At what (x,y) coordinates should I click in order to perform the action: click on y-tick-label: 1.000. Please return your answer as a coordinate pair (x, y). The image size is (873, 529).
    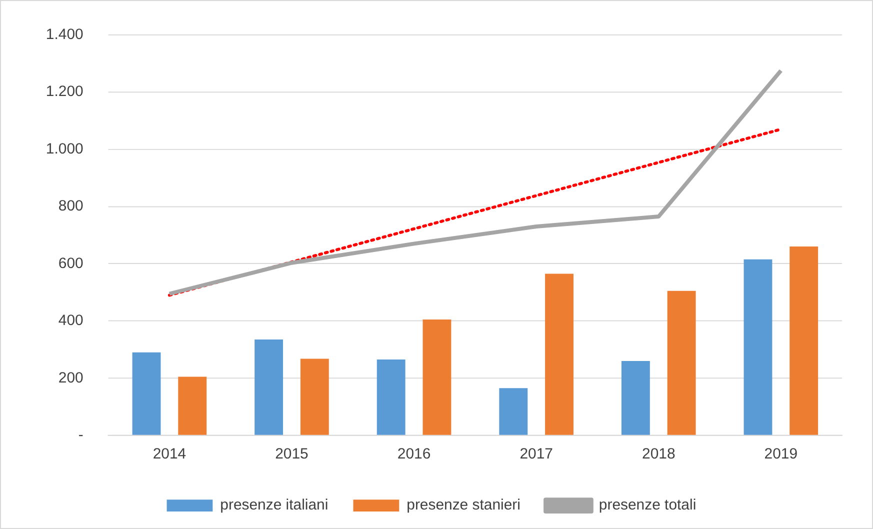
    Looking at the image, I should click on (65, 149).